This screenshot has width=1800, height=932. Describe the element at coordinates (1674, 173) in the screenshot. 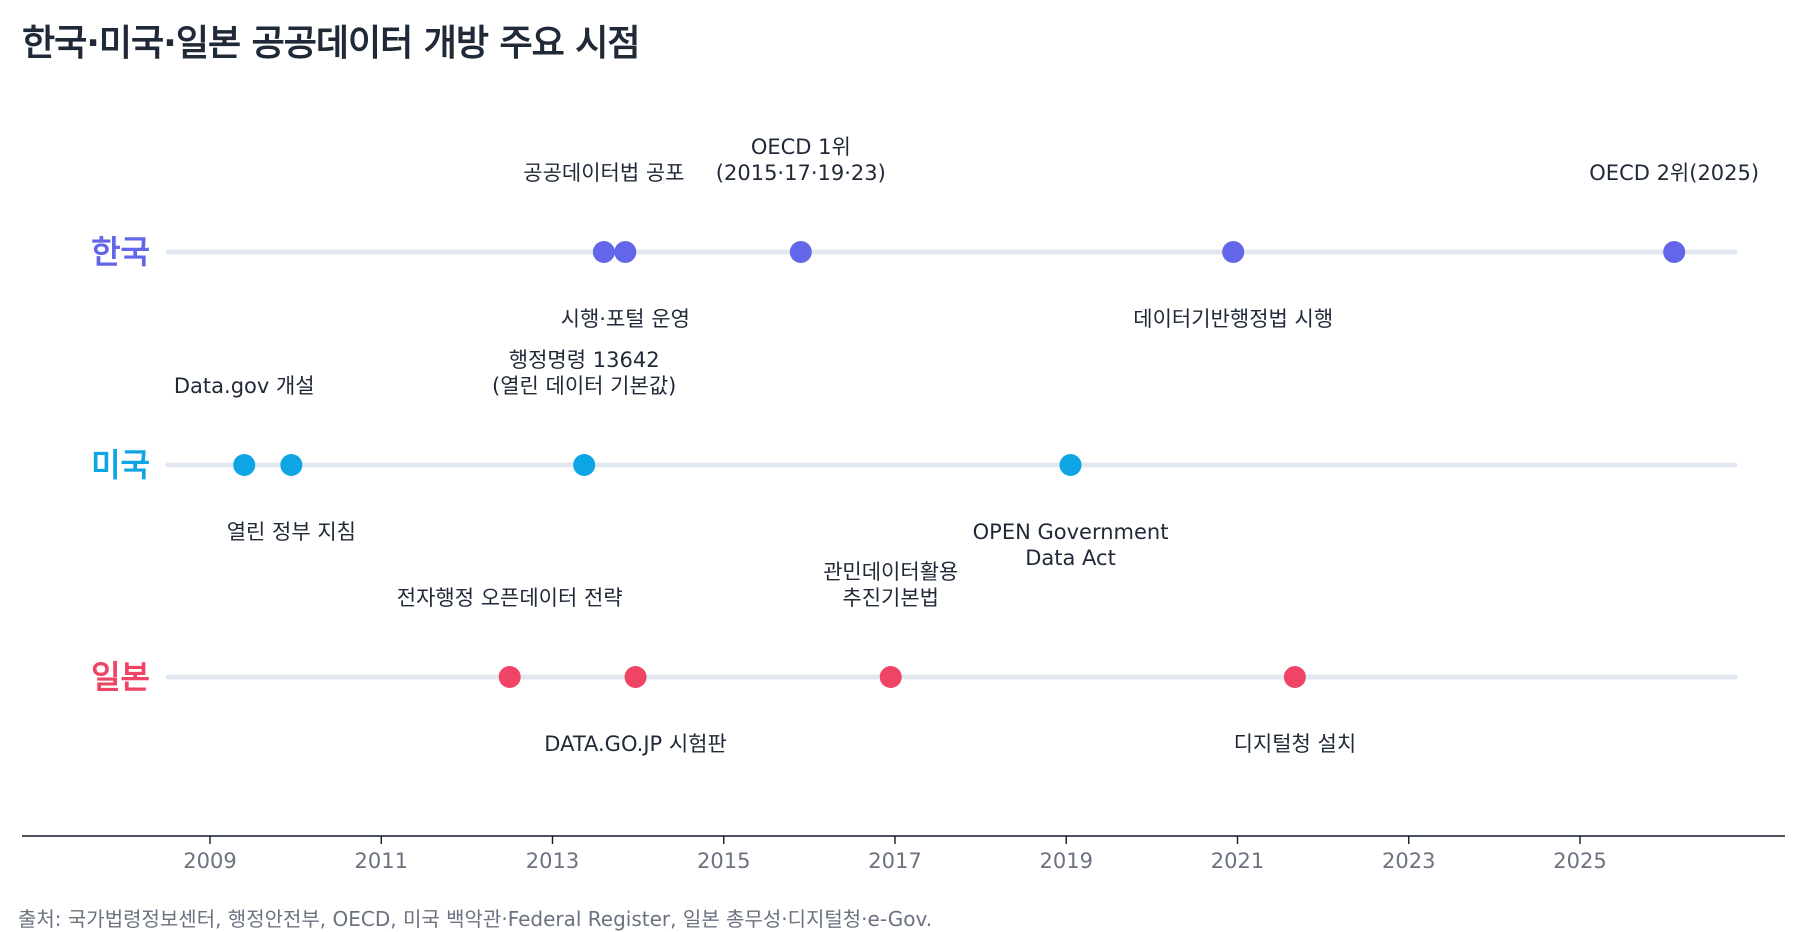

I see `event-label: OECD 2위(2025)` at that location.